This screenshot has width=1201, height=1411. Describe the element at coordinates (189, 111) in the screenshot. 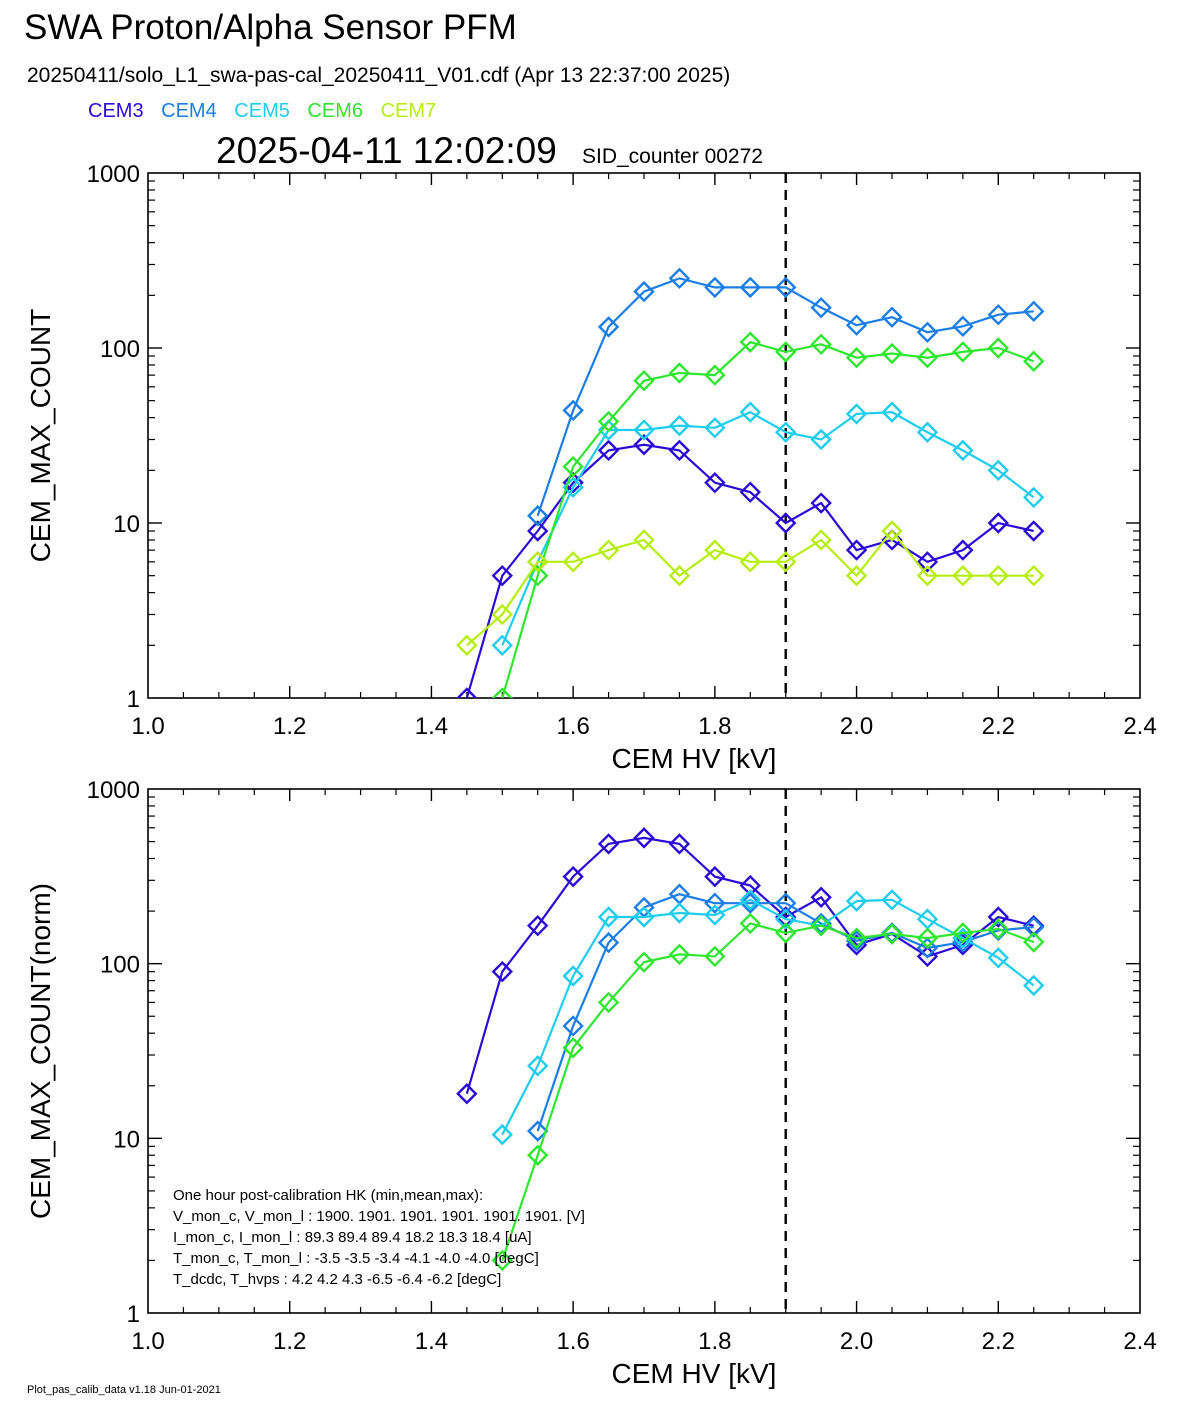

I see `legend-cem4: CEM4` at that location.